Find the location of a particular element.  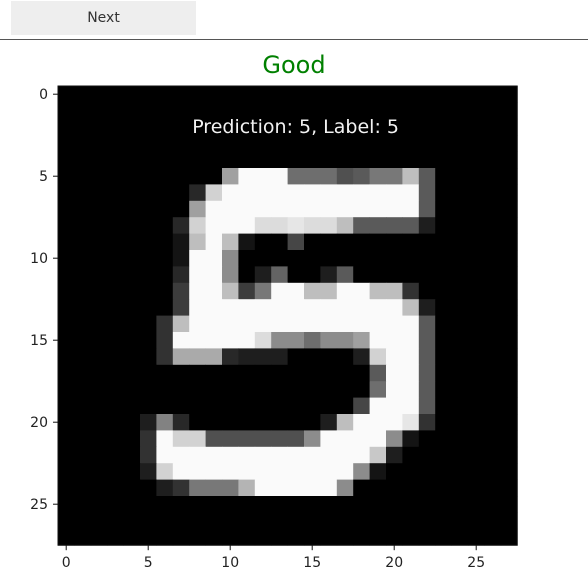

result-status: Good is located at coordinates (294, 65).